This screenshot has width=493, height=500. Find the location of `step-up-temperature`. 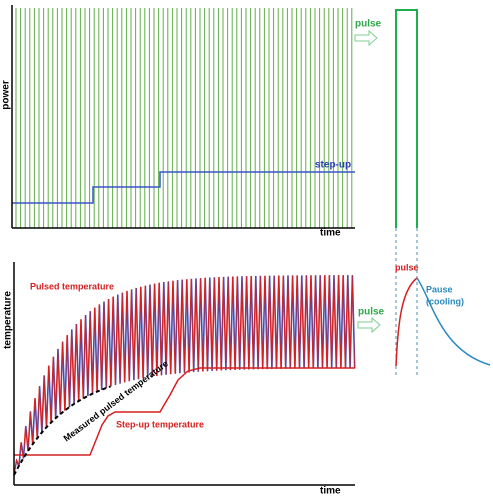

step-up-temperature is located at coordinates (184, 411).